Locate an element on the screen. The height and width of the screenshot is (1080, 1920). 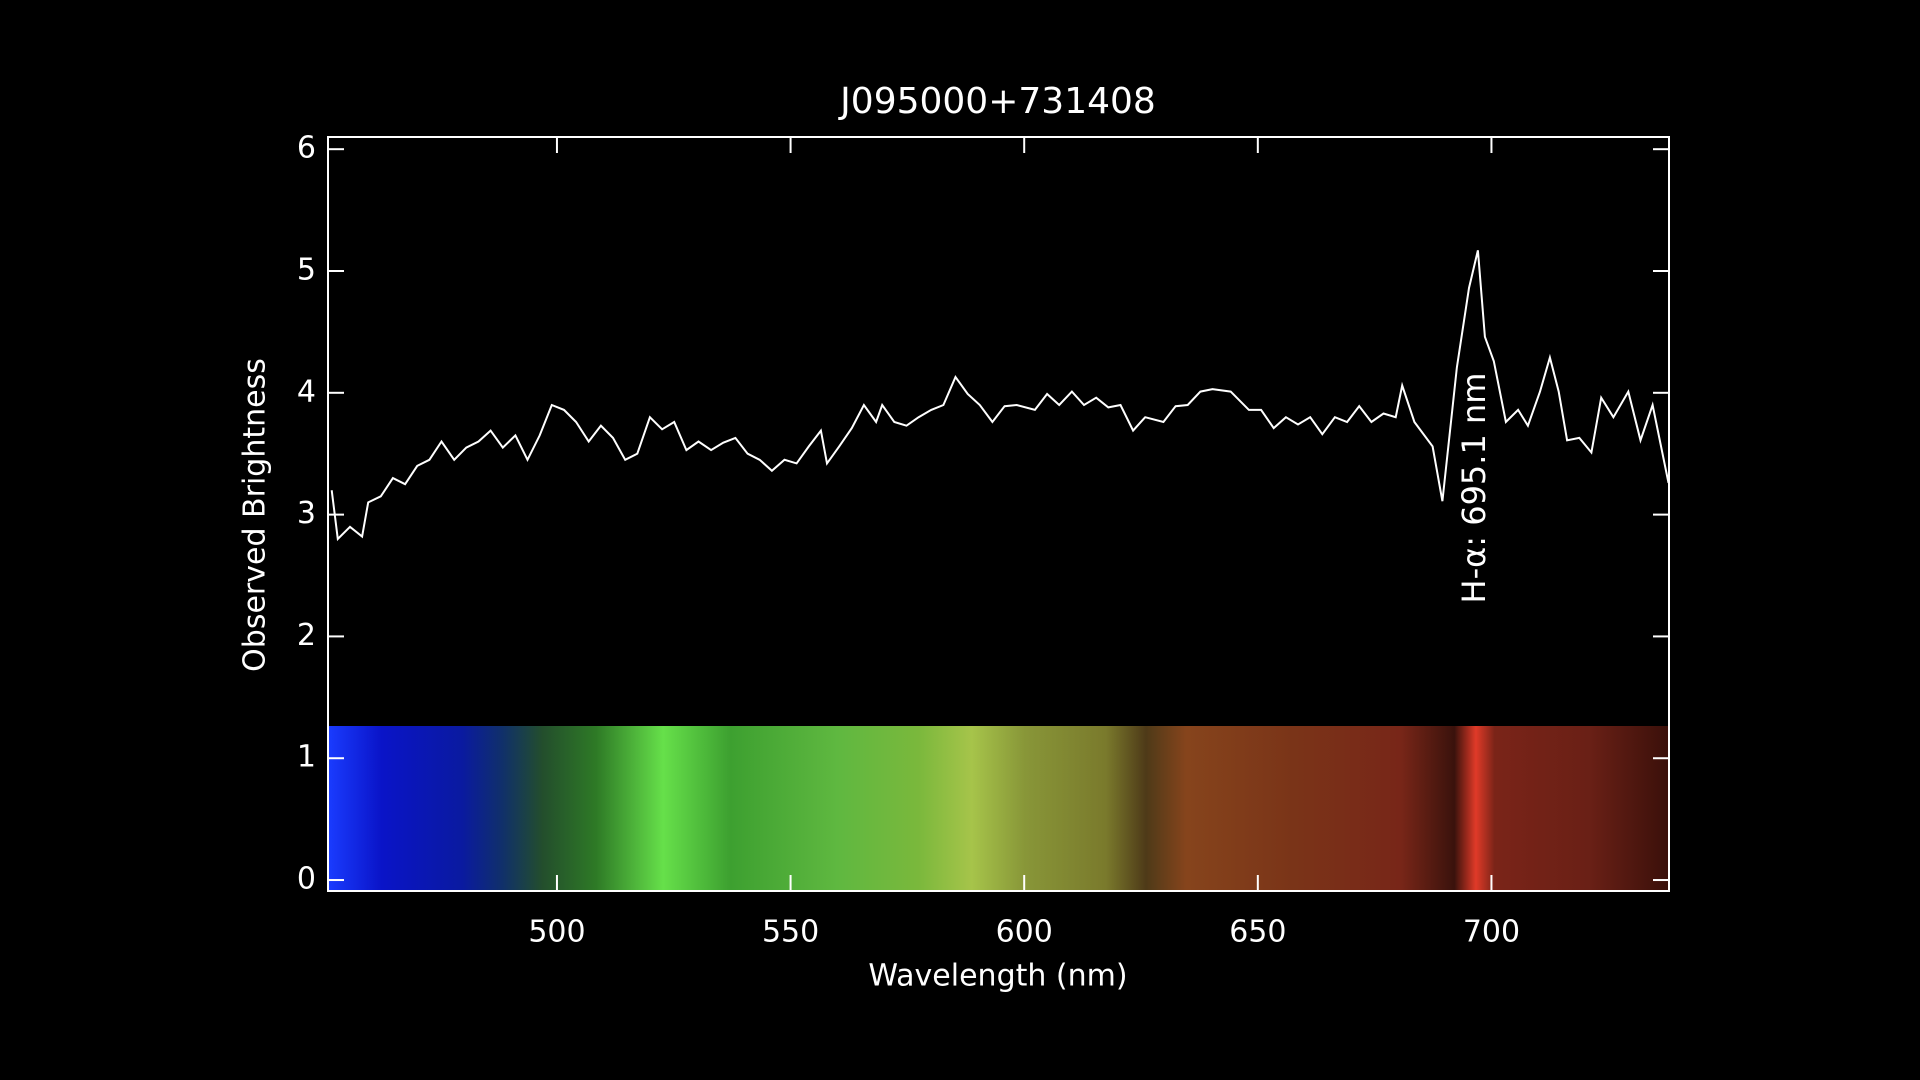
y-axis-label: Observed Brightness is located at coordinates (255, 515).